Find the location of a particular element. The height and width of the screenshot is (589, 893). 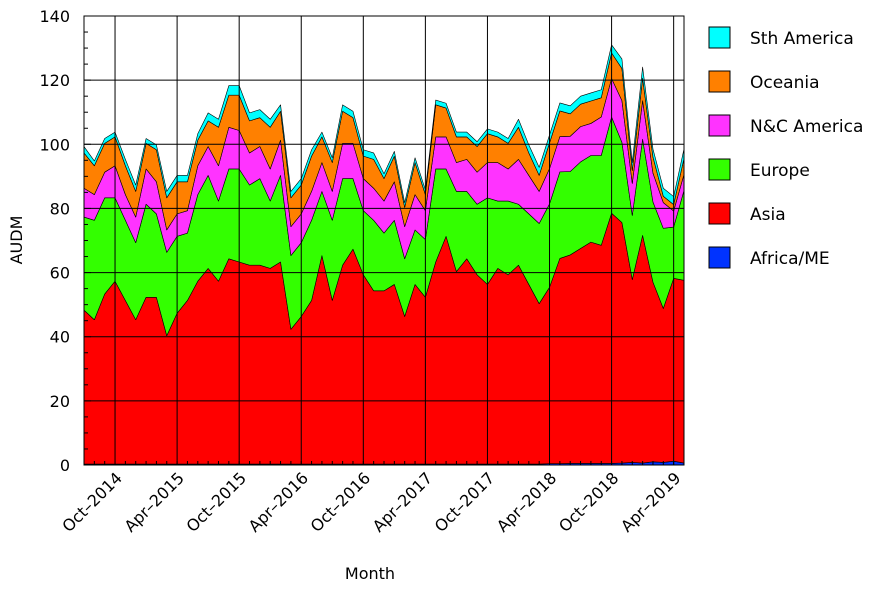

x-tick-label: Oct–2017 is located at coordinates (464, 501).